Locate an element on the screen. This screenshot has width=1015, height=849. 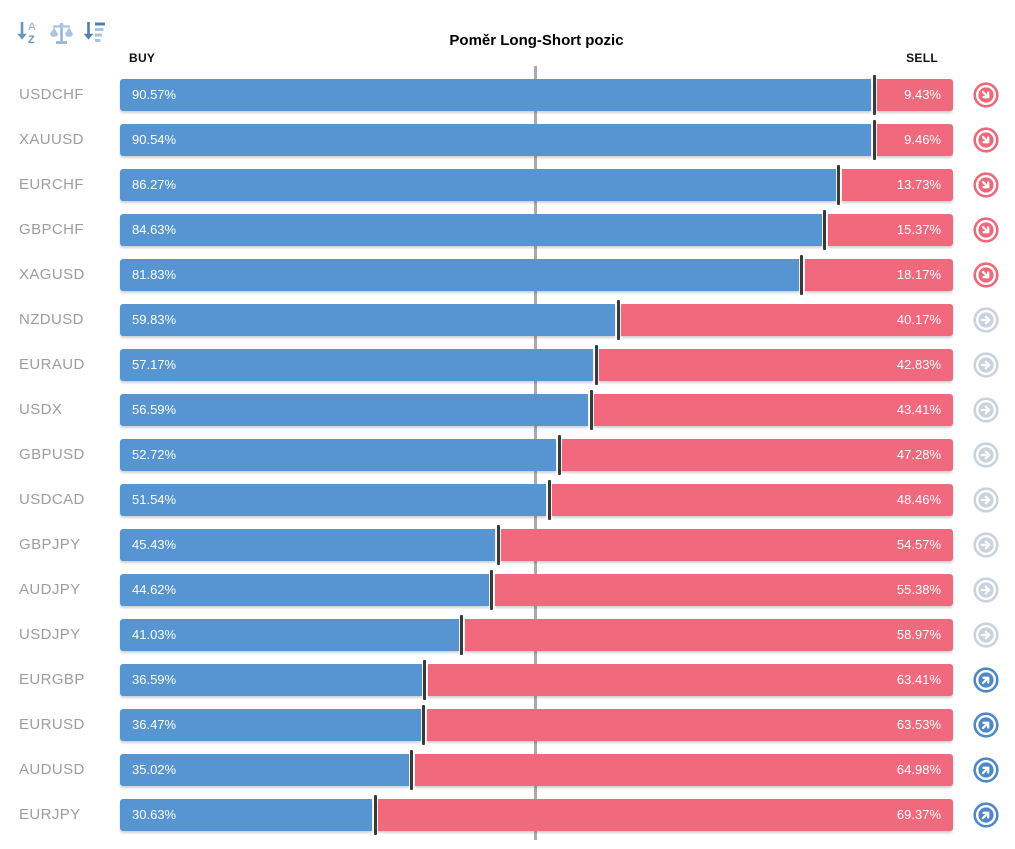
ratio-bar: 90.57% 9.43% is located at coordinates (536, 95).